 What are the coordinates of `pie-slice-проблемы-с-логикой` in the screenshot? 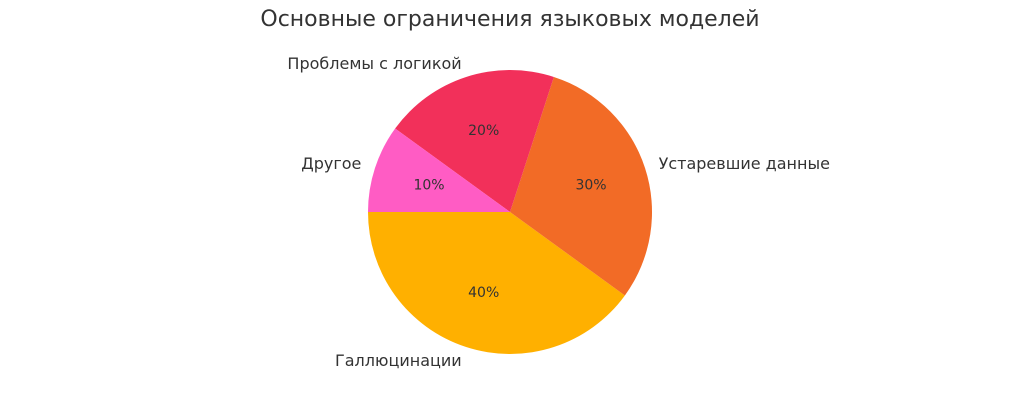 It's located at (474, 141).